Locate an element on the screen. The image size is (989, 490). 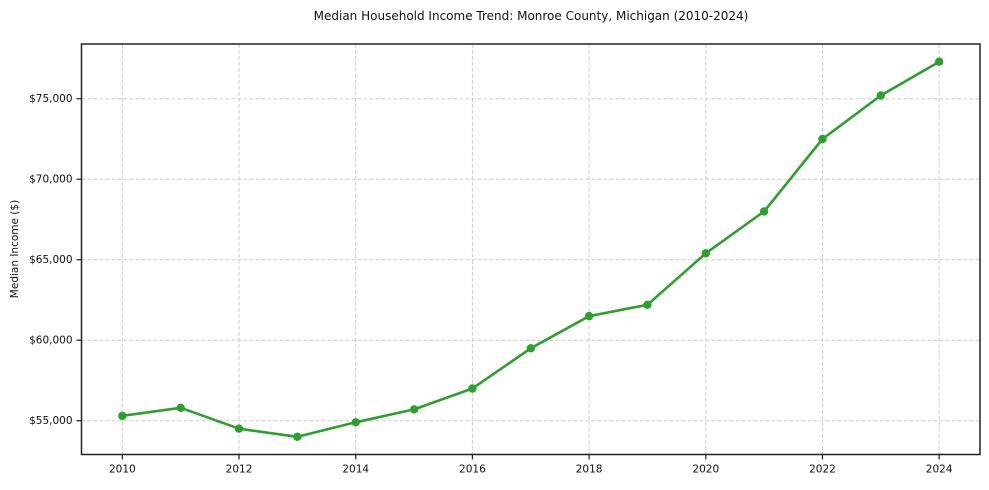
y-tick-label: $70,000 is located at coordinates (50, 180).